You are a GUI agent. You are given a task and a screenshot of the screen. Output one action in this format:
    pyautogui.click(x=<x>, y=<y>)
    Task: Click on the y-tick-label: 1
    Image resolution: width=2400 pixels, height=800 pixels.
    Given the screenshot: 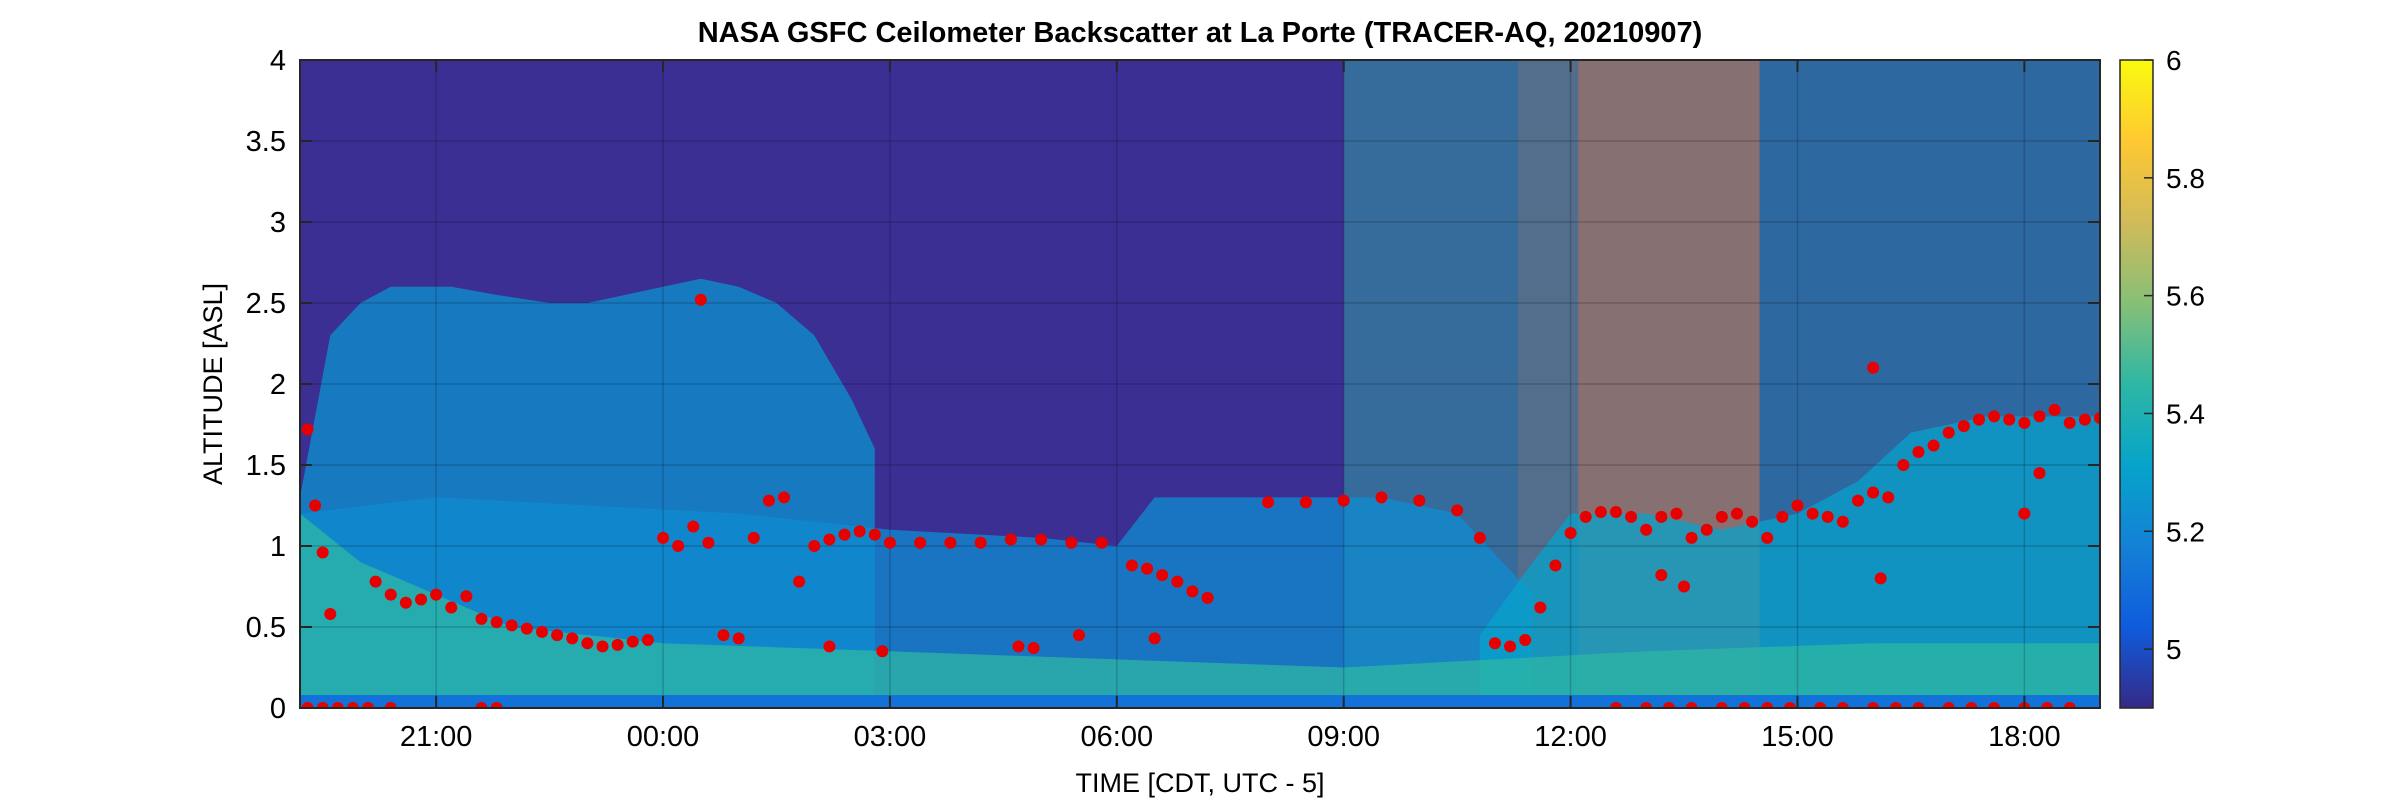 What is the action you would take?
    pyautogui.click(x=278, y=547)
    